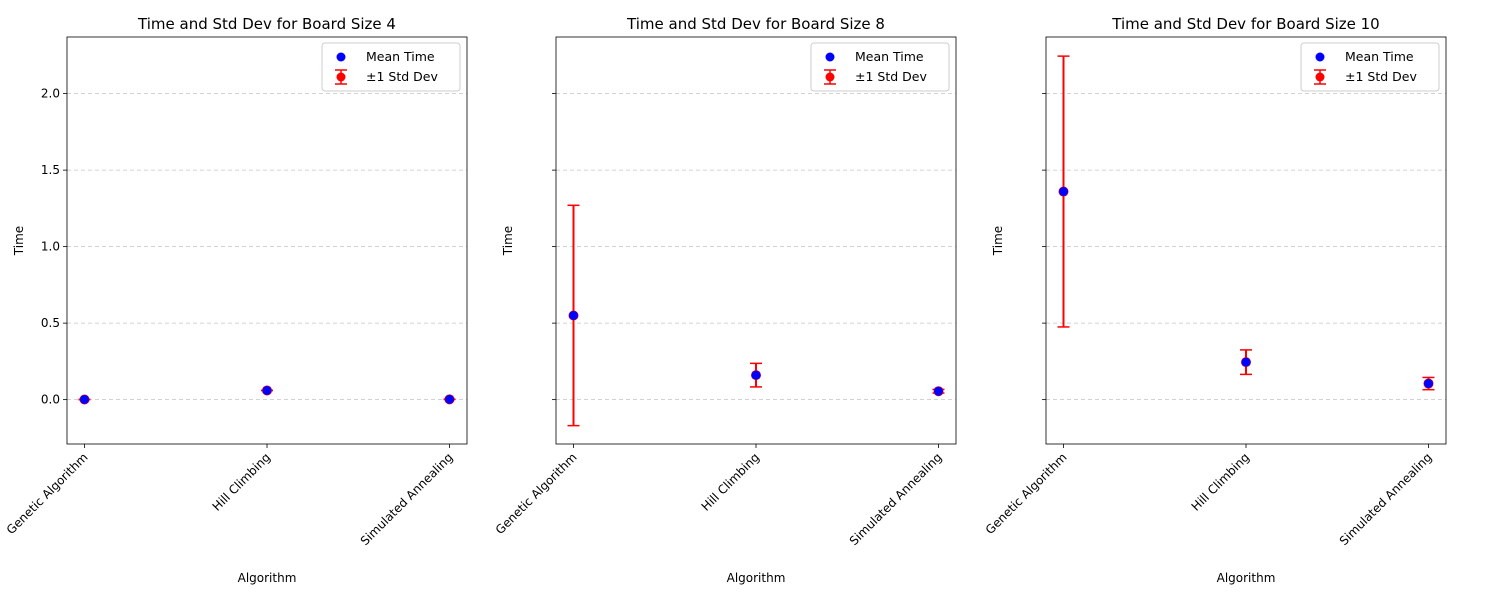  Describe the element at coordinates (730, 481) in the screenshot. I see `chart-2-xtick-label: Hill Climbing` at that location.